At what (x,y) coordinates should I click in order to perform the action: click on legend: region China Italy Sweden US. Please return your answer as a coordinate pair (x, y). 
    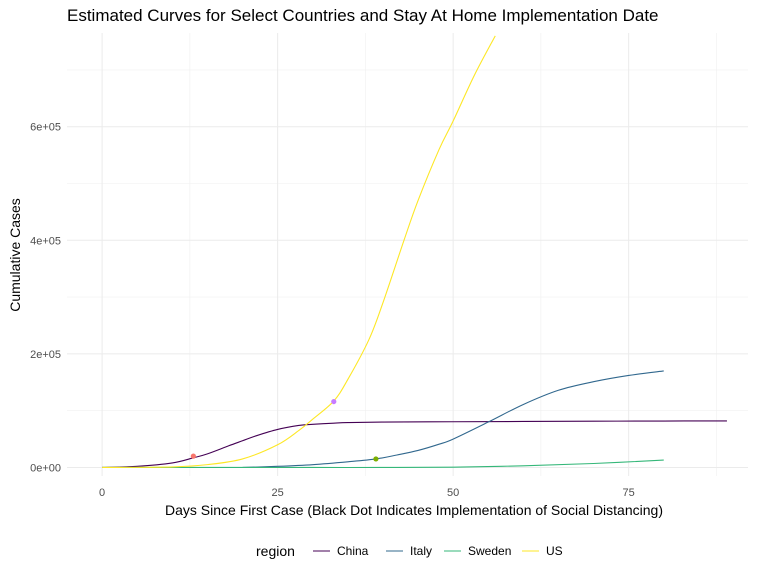
    Looking at the image, I should click on (409, 551).